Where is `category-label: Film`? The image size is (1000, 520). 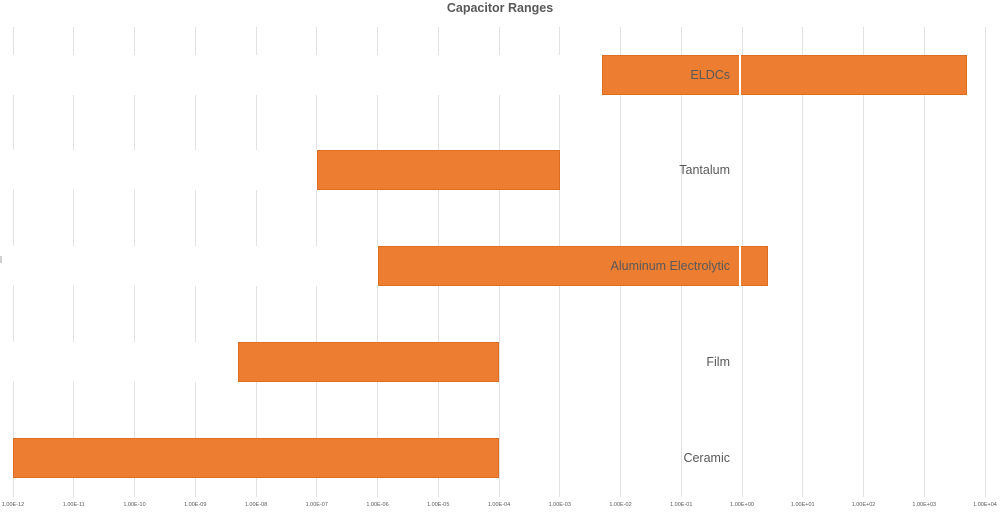
category-label: Film is located at coordinates (718, 361).